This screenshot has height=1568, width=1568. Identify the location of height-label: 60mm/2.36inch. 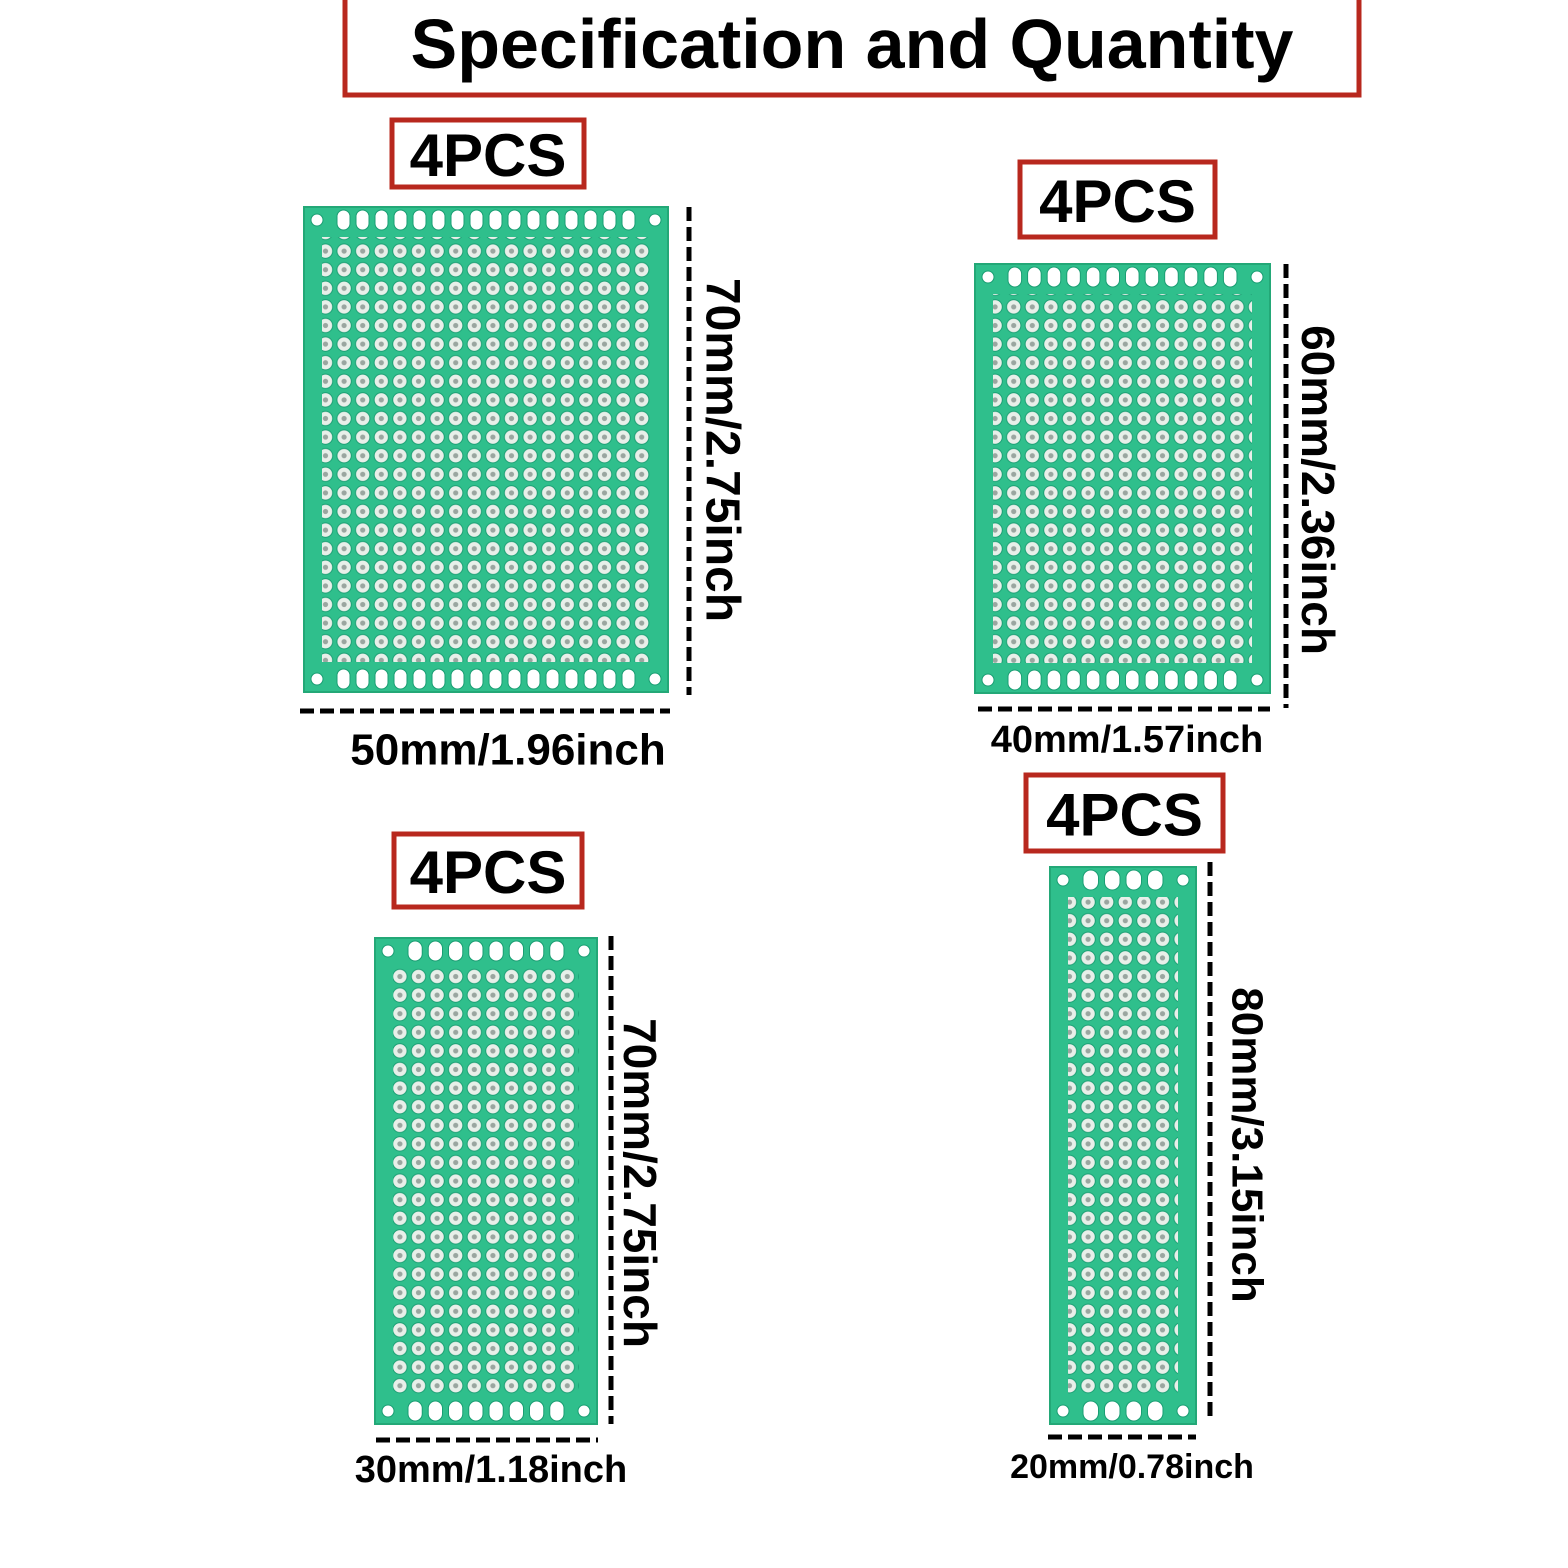
(1318, 490).